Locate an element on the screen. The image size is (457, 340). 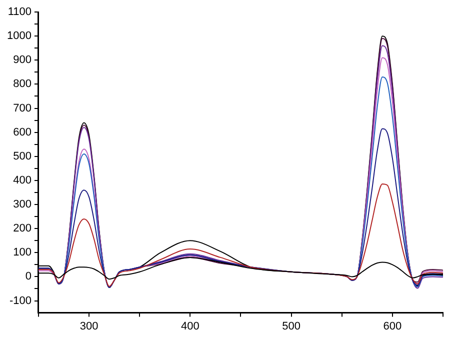
y-tick-label: 1000 is located at coordinates (19, 36).